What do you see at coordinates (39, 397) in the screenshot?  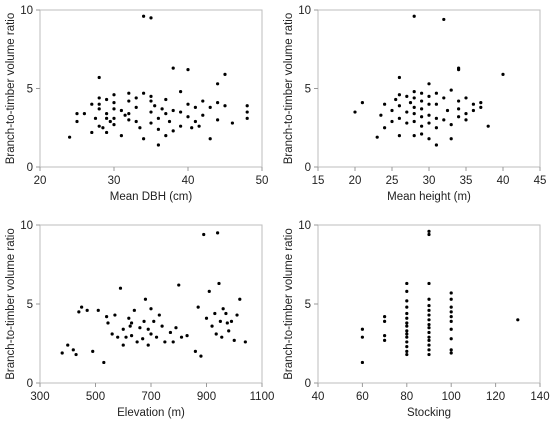 I see `x-tick-label: 300` at bounding box center [39, 397].